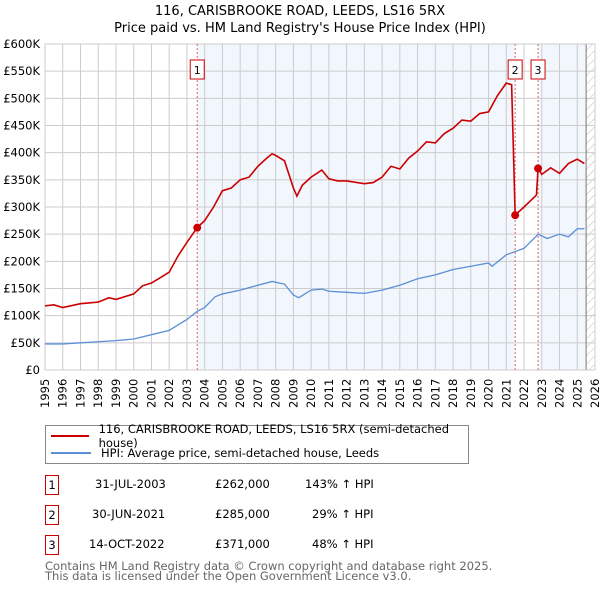  What do you see at coordinates (577, 393) in the screenshot?
I see `x-tick-label: 2025` at bounding box center [577, 393].